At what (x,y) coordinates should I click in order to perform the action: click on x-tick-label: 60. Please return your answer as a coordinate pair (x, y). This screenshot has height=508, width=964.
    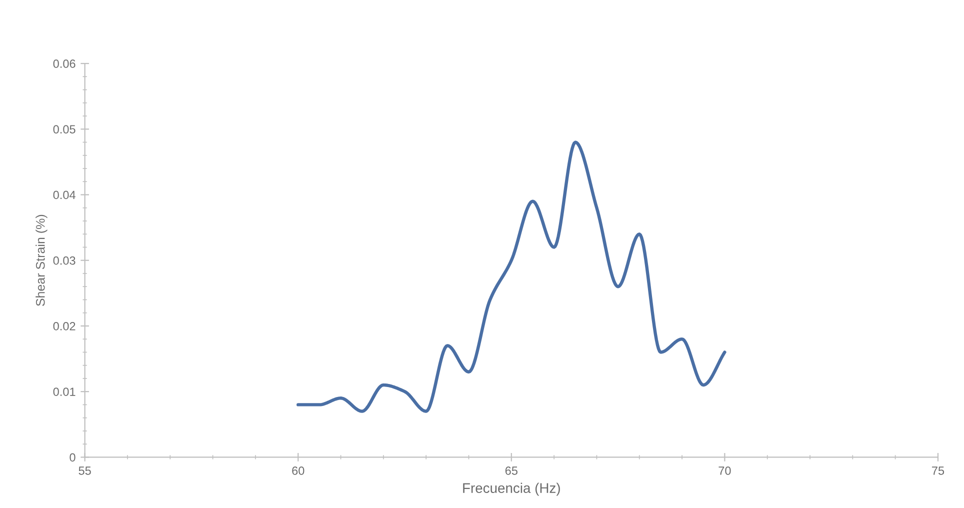
    Looking at the image, I should click on (298, 470).